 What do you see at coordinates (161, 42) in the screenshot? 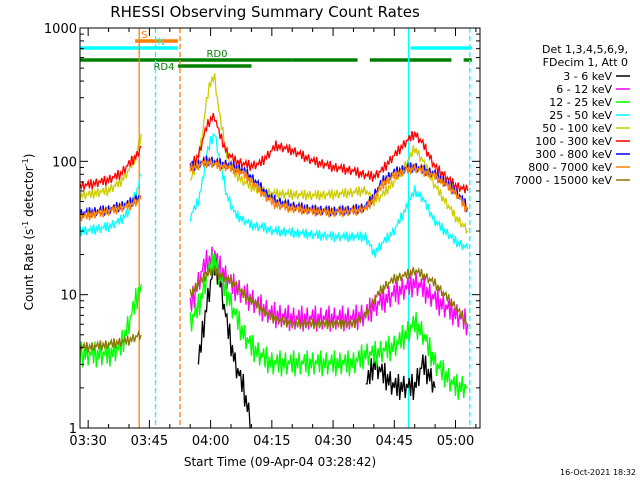
I see `state-bar-label: N` at bounding box center [161, 42].